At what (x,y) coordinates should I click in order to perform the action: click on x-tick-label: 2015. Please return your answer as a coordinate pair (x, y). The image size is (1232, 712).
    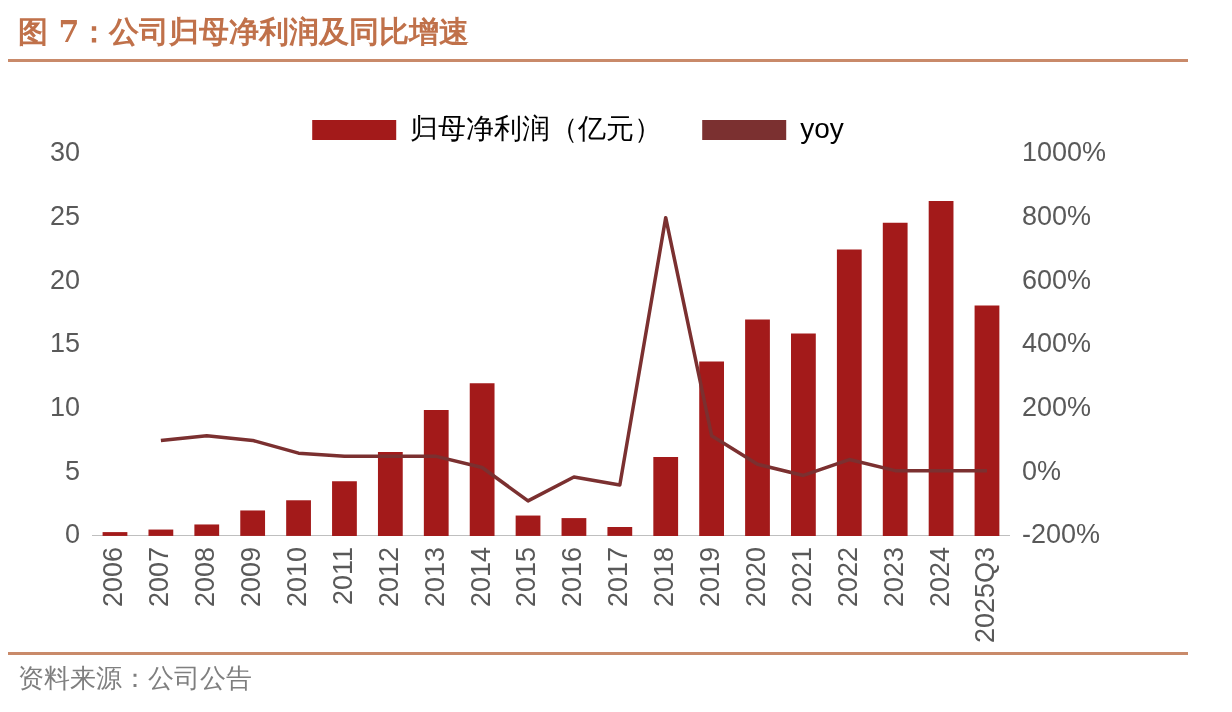
    Looking at the image, I should click on (526, 576).